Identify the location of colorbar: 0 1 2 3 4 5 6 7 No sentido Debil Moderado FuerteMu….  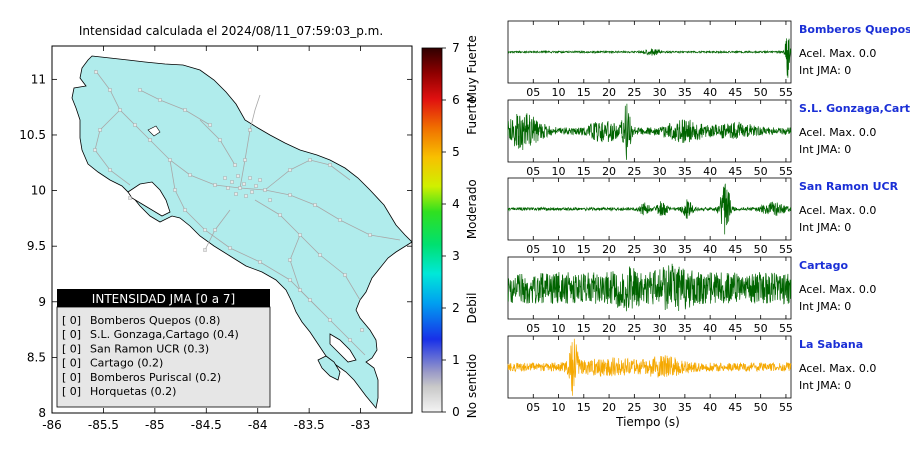
(450, 227).